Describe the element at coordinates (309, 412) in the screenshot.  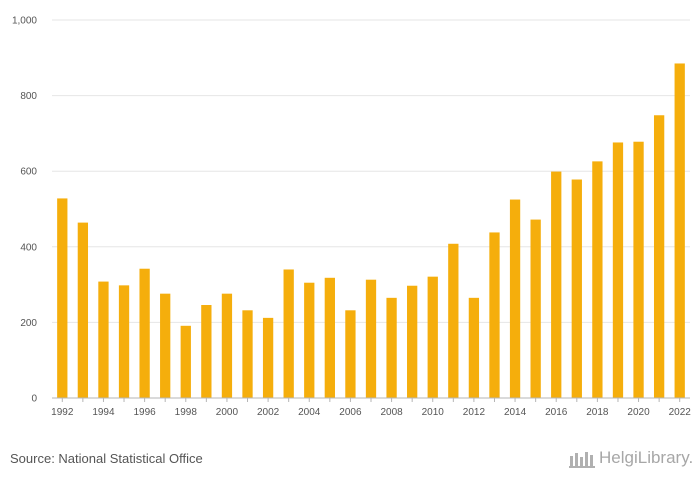
I see `x-tick-label: 2004` at that location.